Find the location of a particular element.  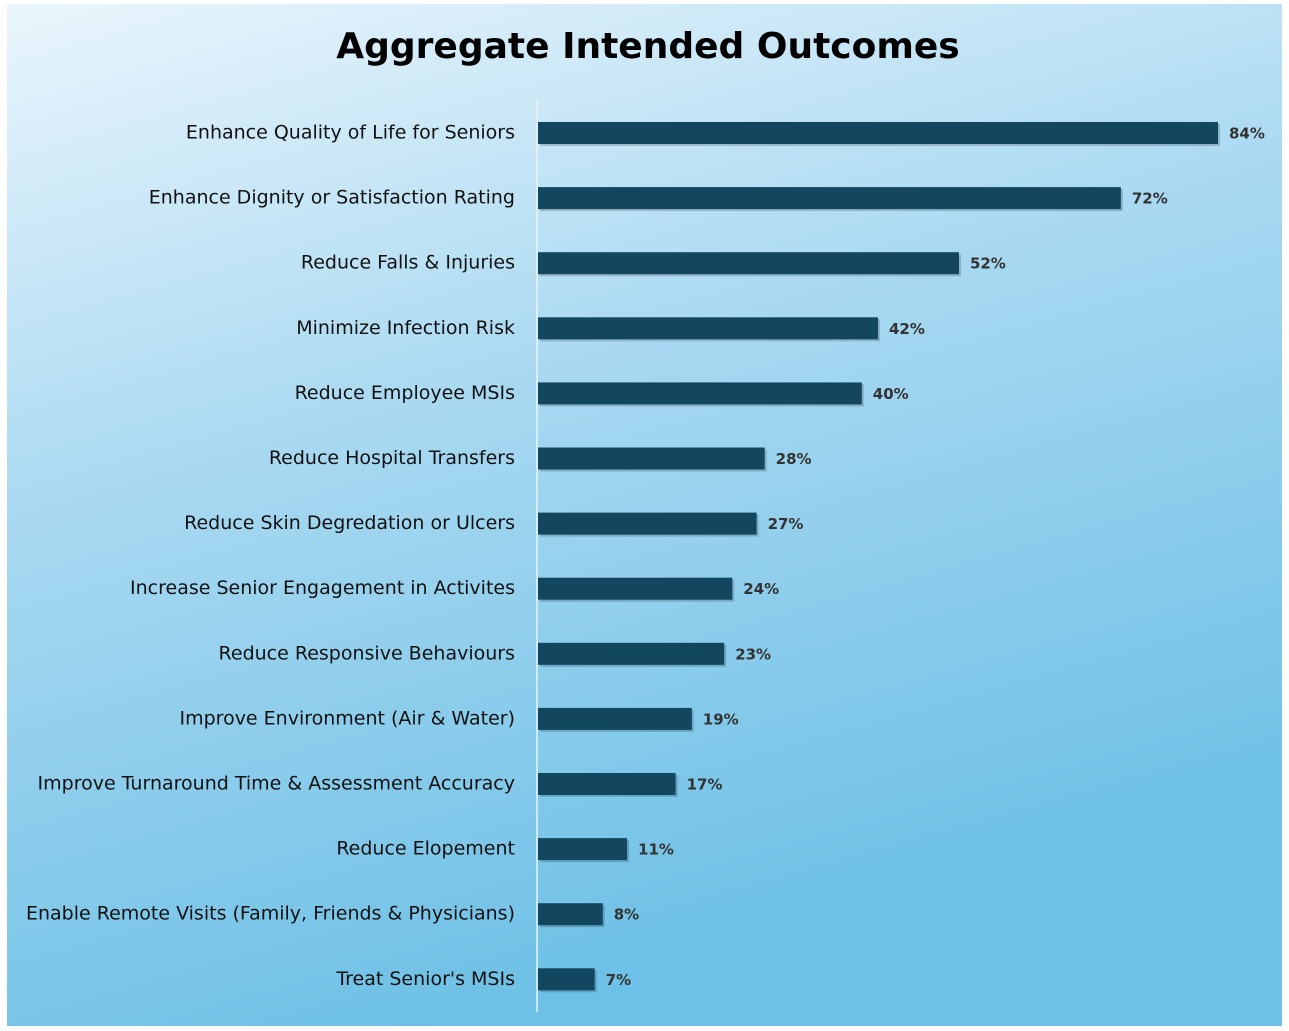

category-label: Enhance Quality of Life for Seniors is located at coordinates (350, 133).